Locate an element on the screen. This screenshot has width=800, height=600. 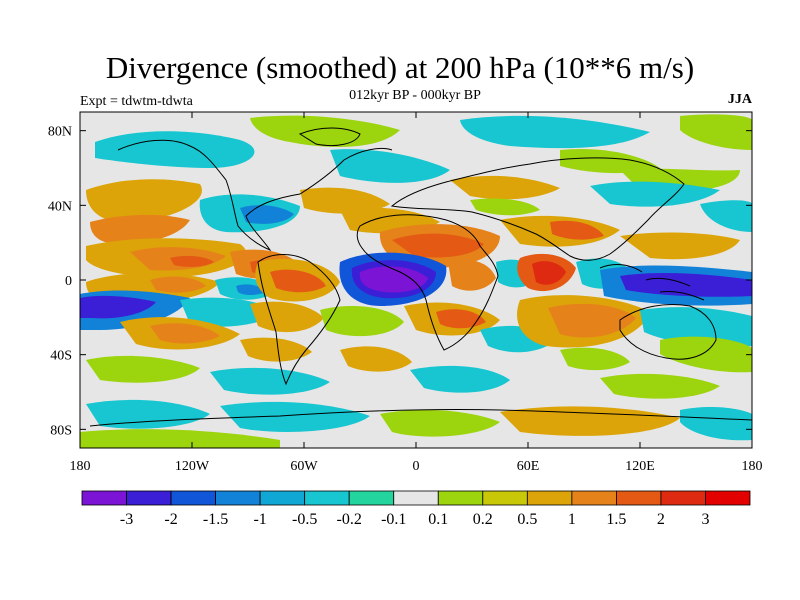
coastline-eurasia is located at coordinates (537, 209).